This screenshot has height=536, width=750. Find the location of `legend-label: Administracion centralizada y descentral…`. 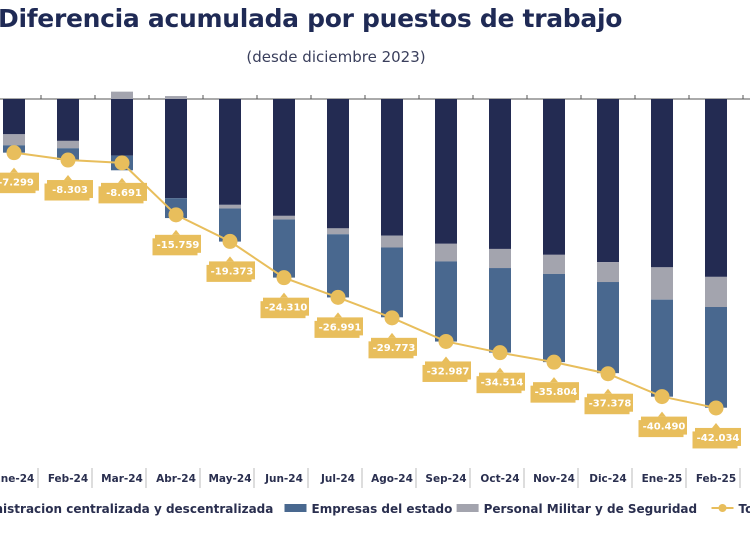

legend-label: Administracion centralizada y descentral… is located at coordinates (136, 509).